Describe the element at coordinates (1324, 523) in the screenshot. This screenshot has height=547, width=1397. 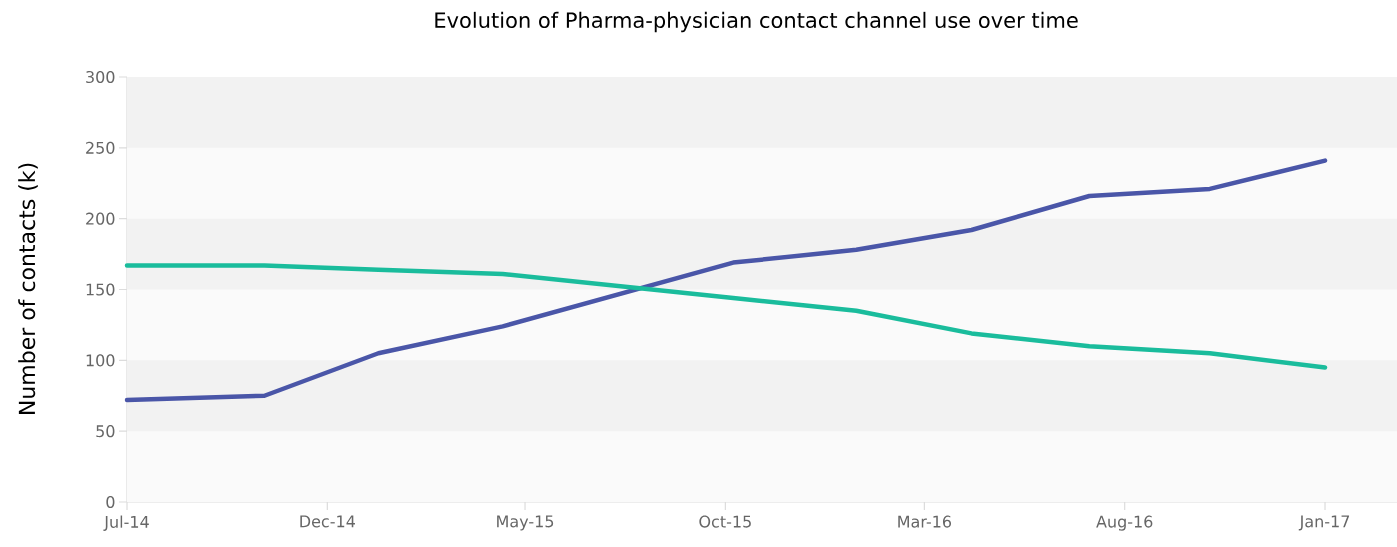
I see `x-tick-label: Jan-17` at that location.